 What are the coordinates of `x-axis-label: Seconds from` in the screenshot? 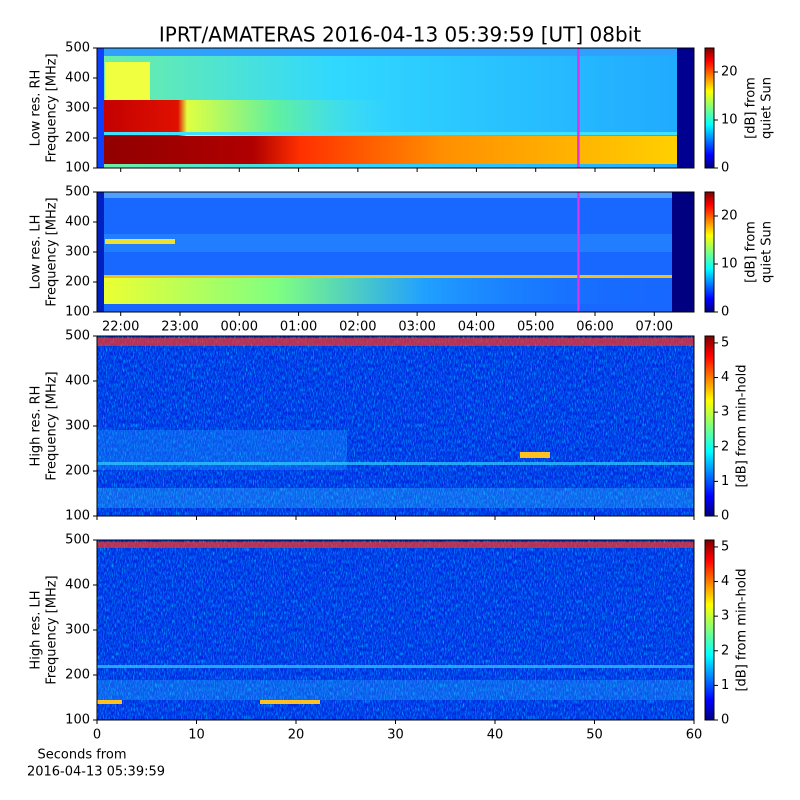 It's located at (81, 755).